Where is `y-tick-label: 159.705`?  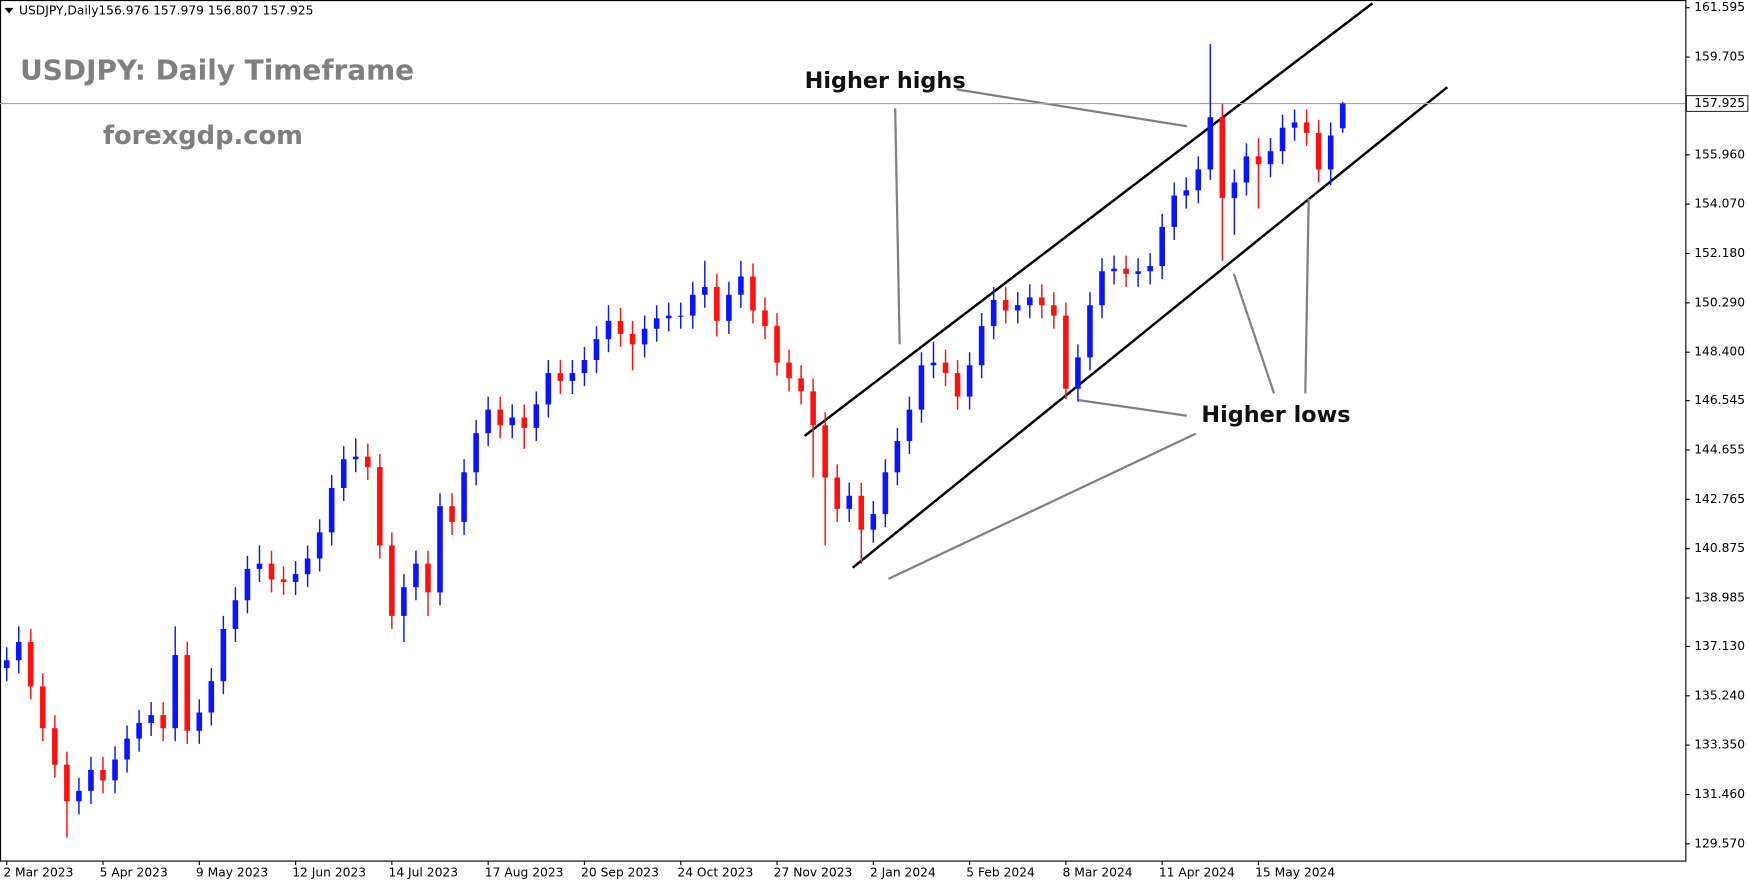 y-tick-label: 159.705 is located at coordinates (1719, 57).